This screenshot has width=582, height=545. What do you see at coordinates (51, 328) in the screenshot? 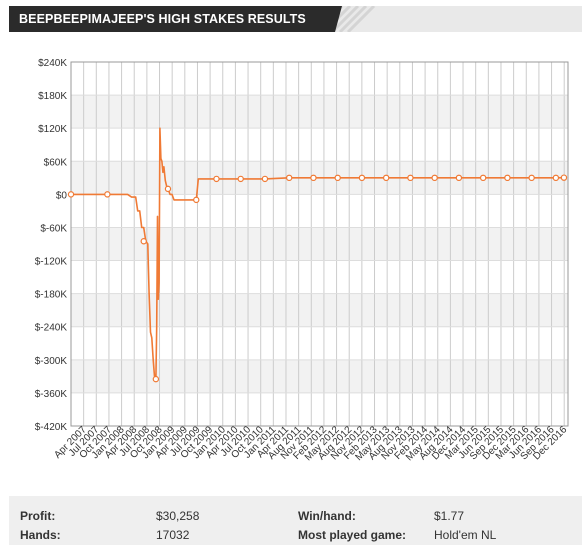
I see `y-tick-label: $-240K` at bounding box center [51, 328].